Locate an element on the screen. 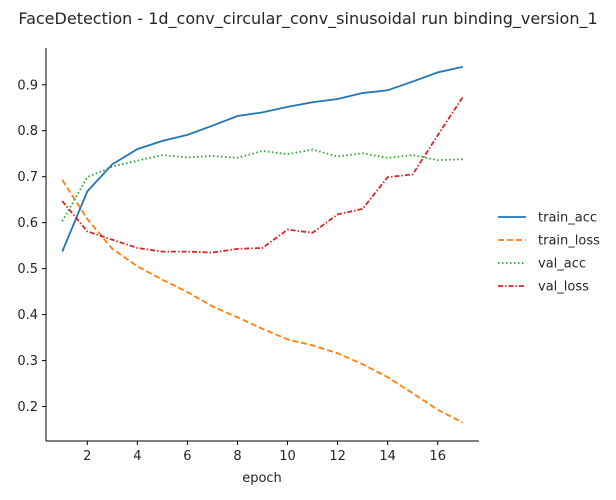 The width and height of the screenshot is (616, 500). legend: train_acc train_loss val_acc val_loss is located at coordinates (549, 253).